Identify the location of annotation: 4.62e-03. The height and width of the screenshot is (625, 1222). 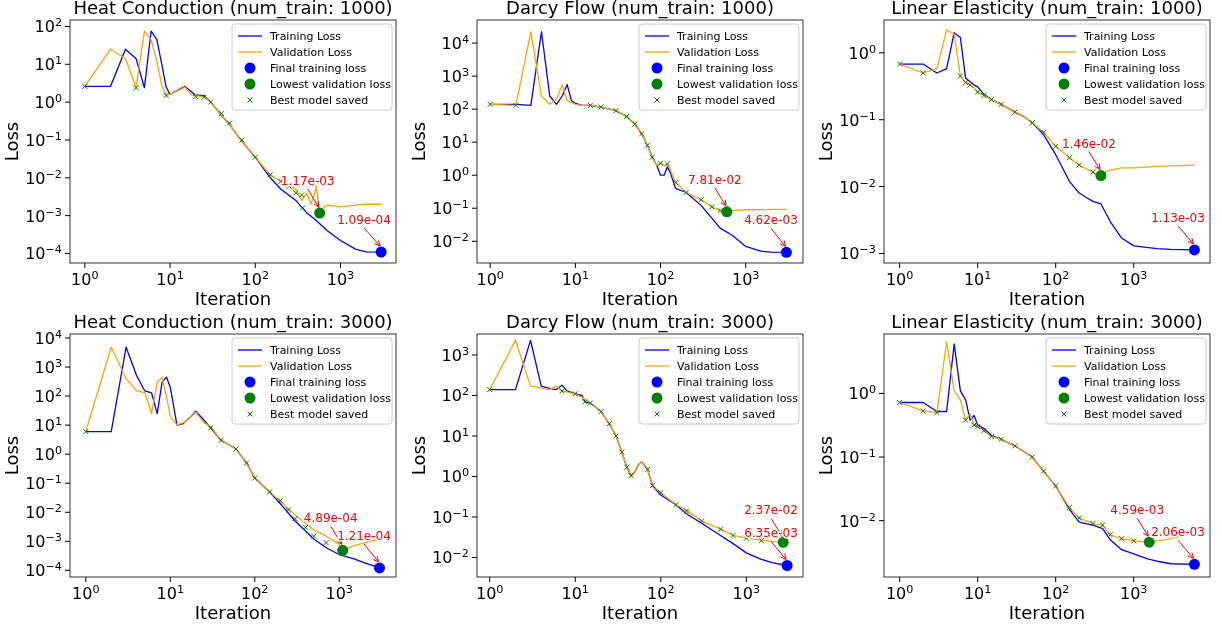
(771, 220).